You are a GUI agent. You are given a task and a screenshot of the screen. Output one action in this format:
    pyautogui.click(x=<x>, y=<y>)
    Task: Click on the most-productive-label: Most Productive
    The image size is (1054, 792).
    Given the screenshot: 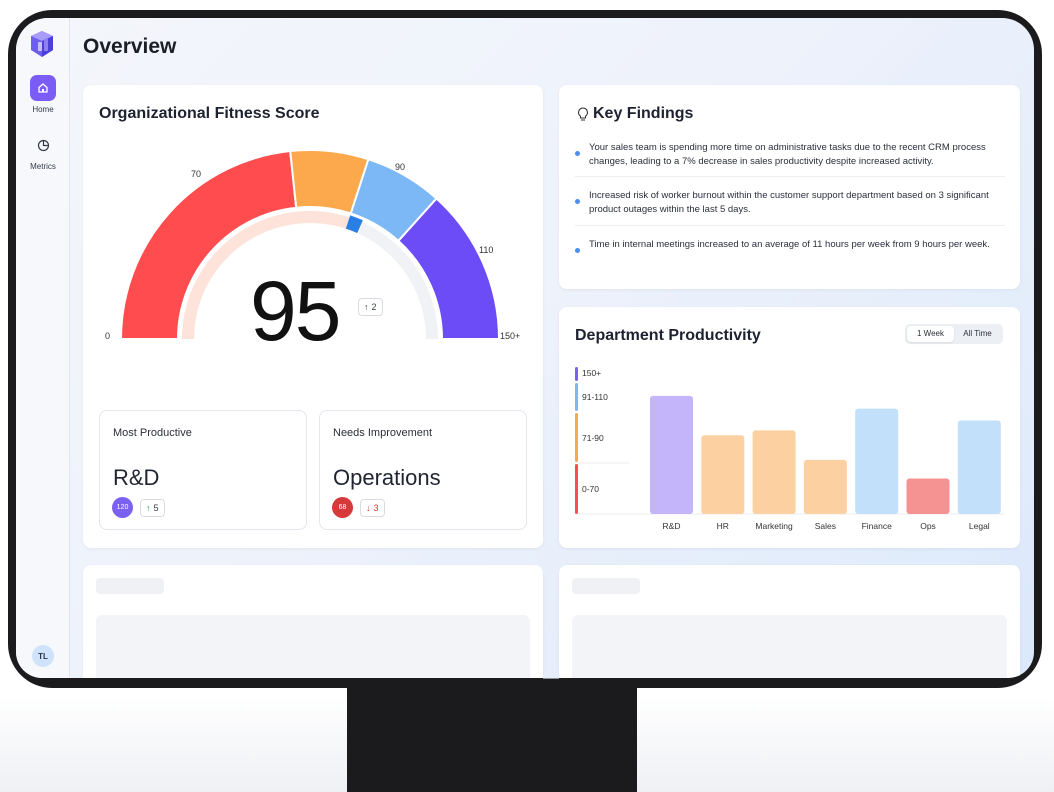 What is the action you would take?
    pyautogui.click(x=152, y=433)
    